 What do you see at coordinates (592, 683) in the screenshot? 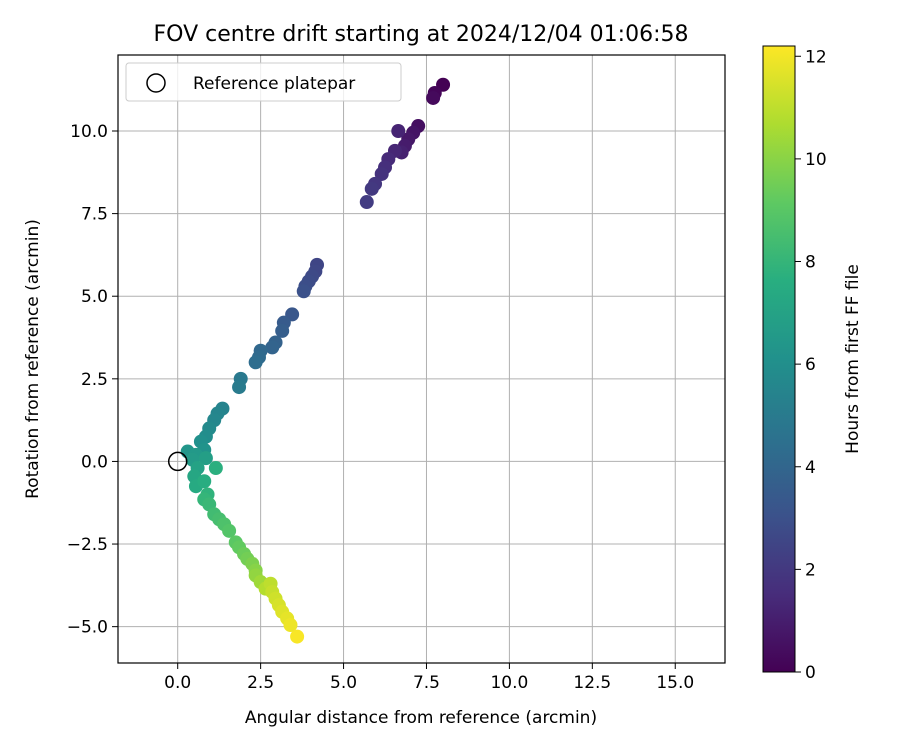
I see `x-tick-label: 12.5` at bounding box center [592, 683].